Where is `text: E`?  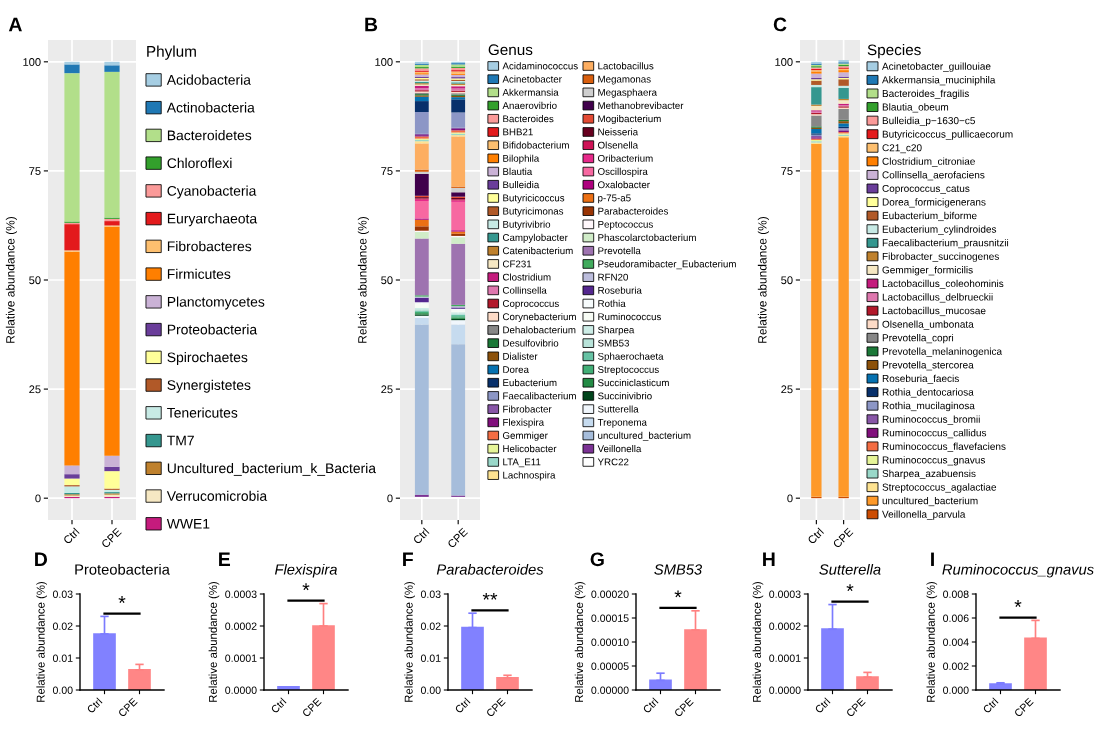
text: E is located at coordinates (225, 559).